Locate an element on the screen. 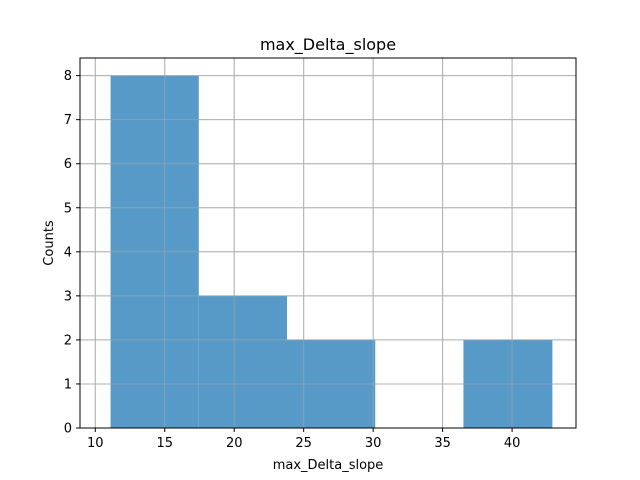 The image size is (640, 480). y-tick-label: 6 is located at coordinates (68, 164).